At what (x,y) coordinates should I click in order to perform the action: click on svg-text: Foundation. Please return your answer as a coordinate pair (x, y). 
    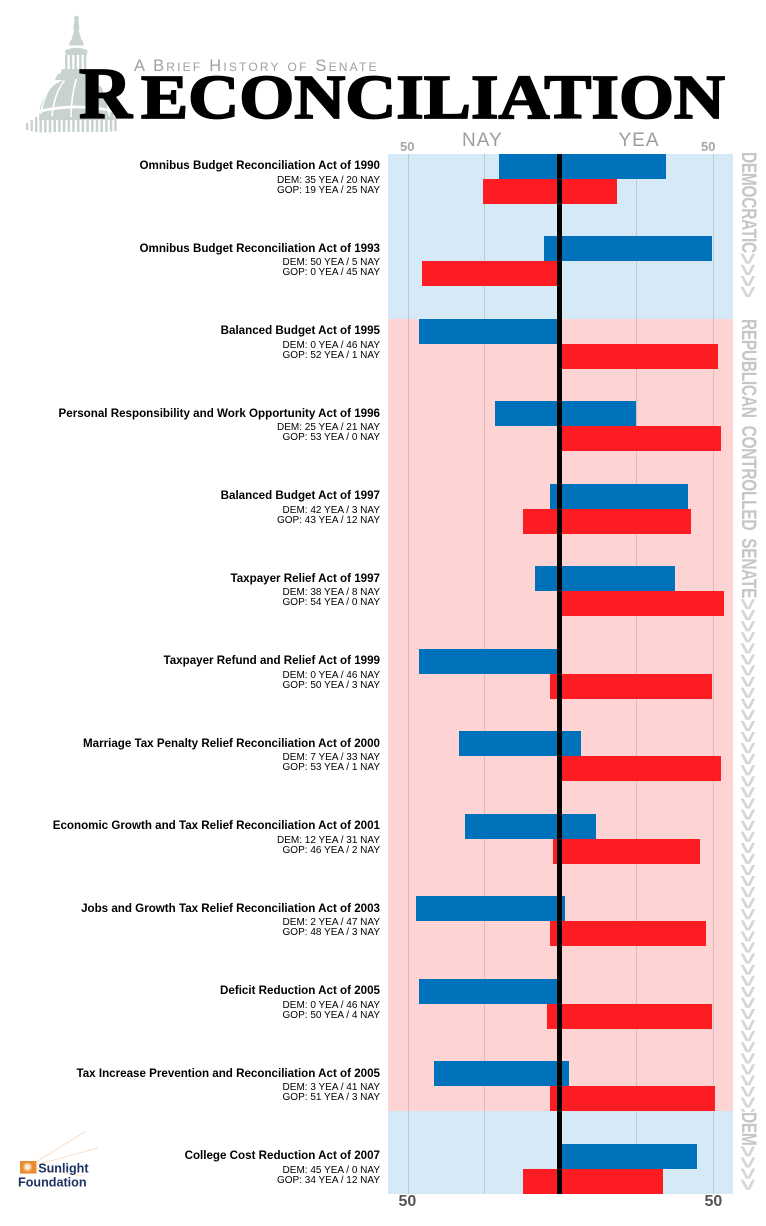
    Looking at the image, I should click on (52, 1182).